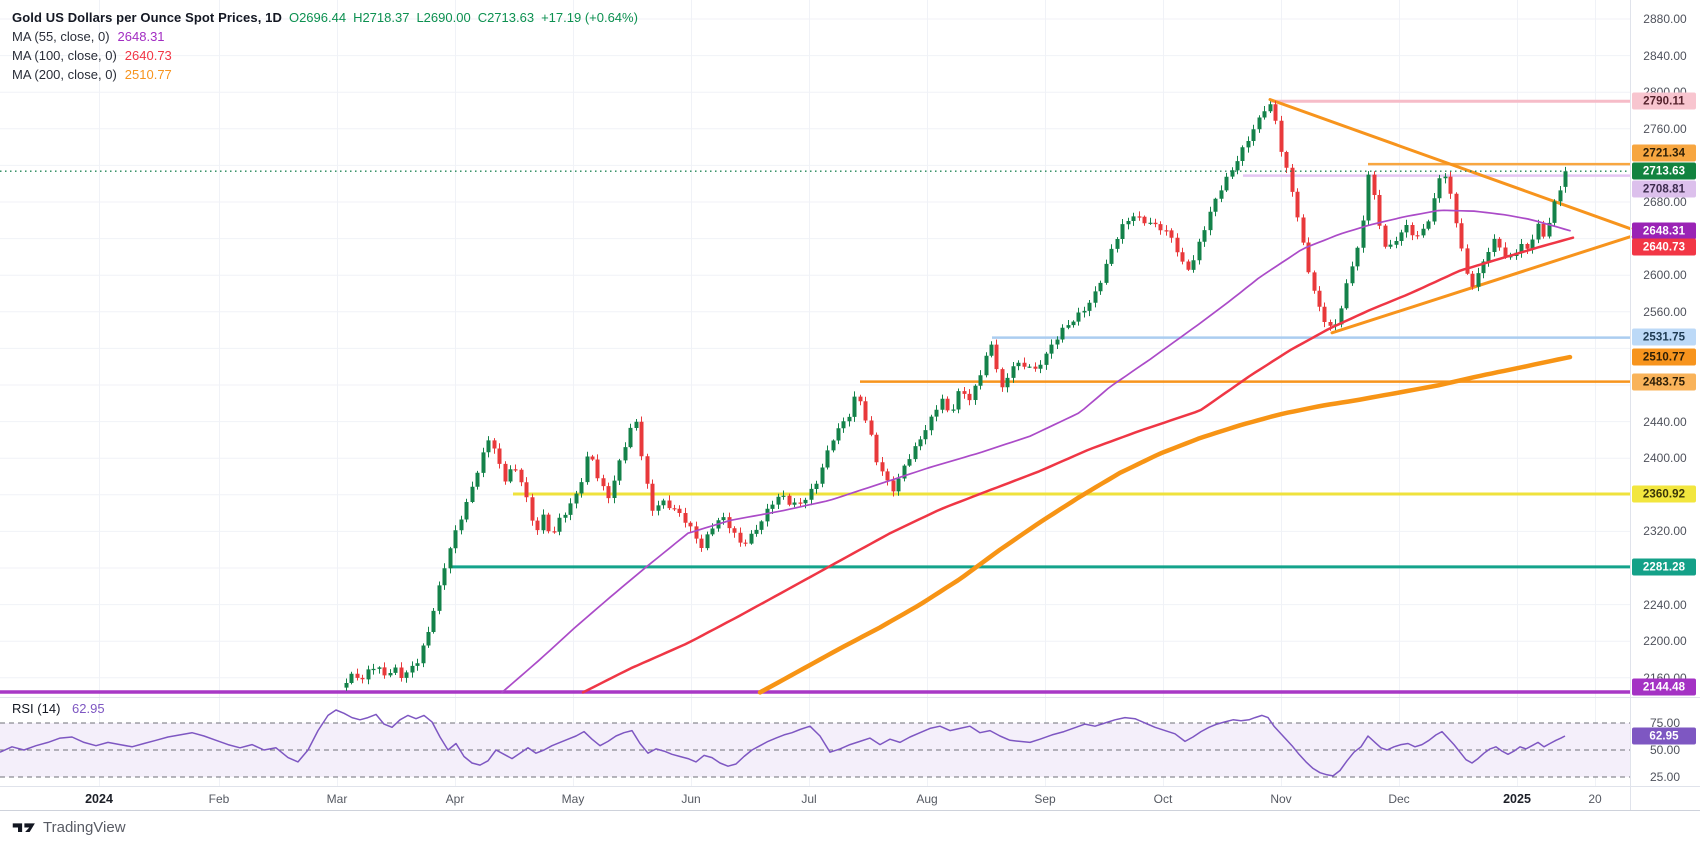  Describe the element at coordinates (64, 74) in the screenshot. I see `ma200-label: MA (200, close, 0)` at that location.